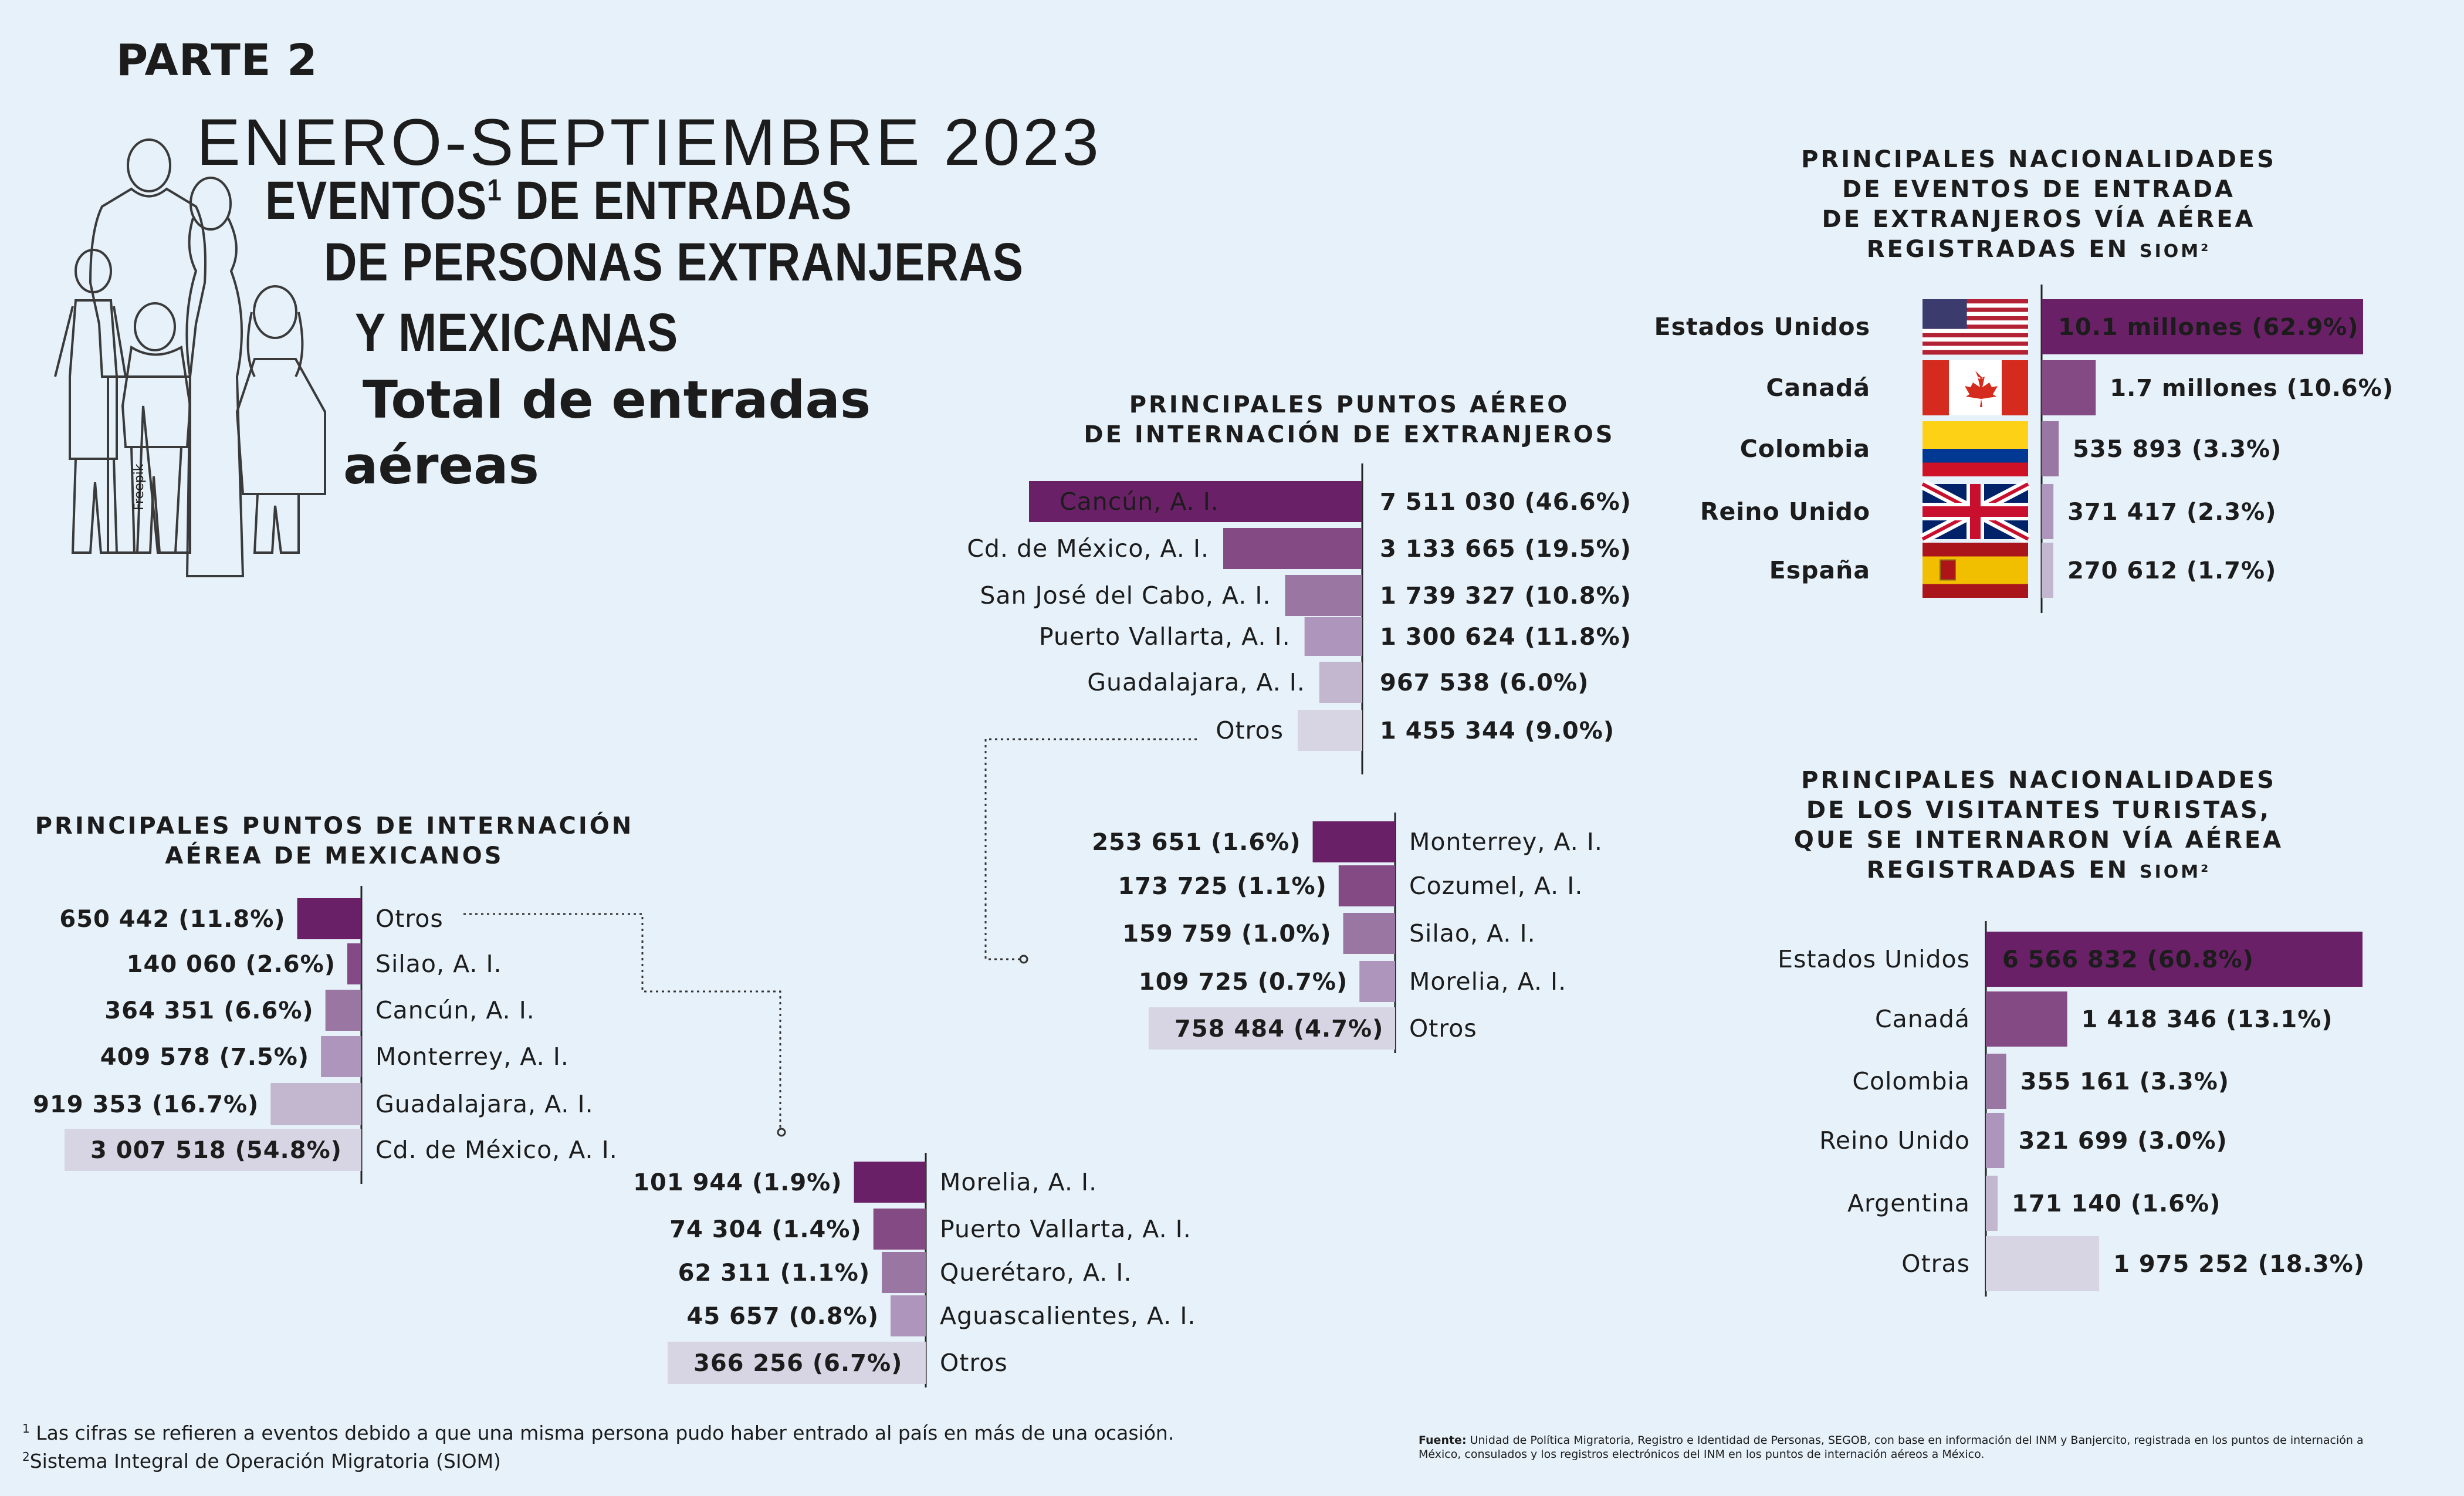  Describe the element at coordinates (781, 1132) in the screenshot. I see `connector-end-dot` at that location.